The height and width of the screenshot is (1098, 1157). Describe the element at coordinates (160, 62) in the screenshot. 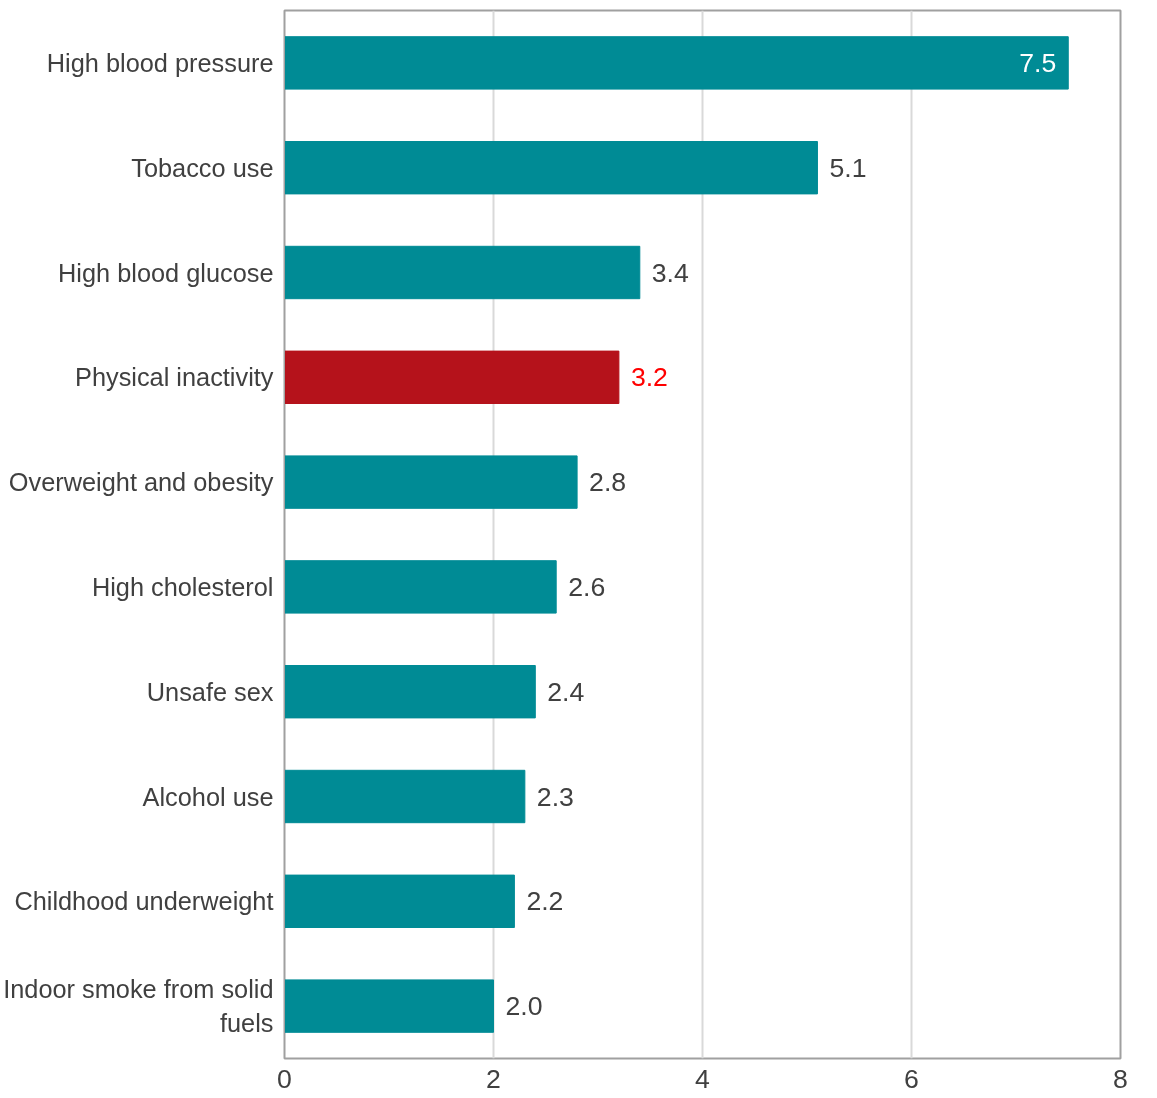

I see `y-tick-label: High blood pressure` at that location.